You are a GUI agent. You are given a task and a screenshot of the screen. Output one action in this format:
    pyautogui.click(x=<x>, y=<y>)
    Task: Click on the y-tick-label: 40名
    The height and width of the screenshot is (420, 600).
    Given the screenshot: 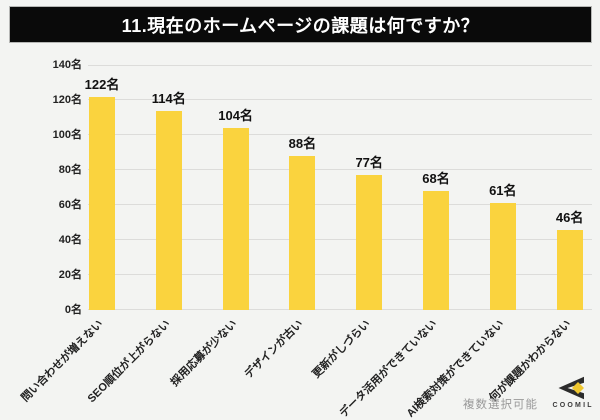 What is the action you would take?
    pyautogui.click(x=70, y=240)
    